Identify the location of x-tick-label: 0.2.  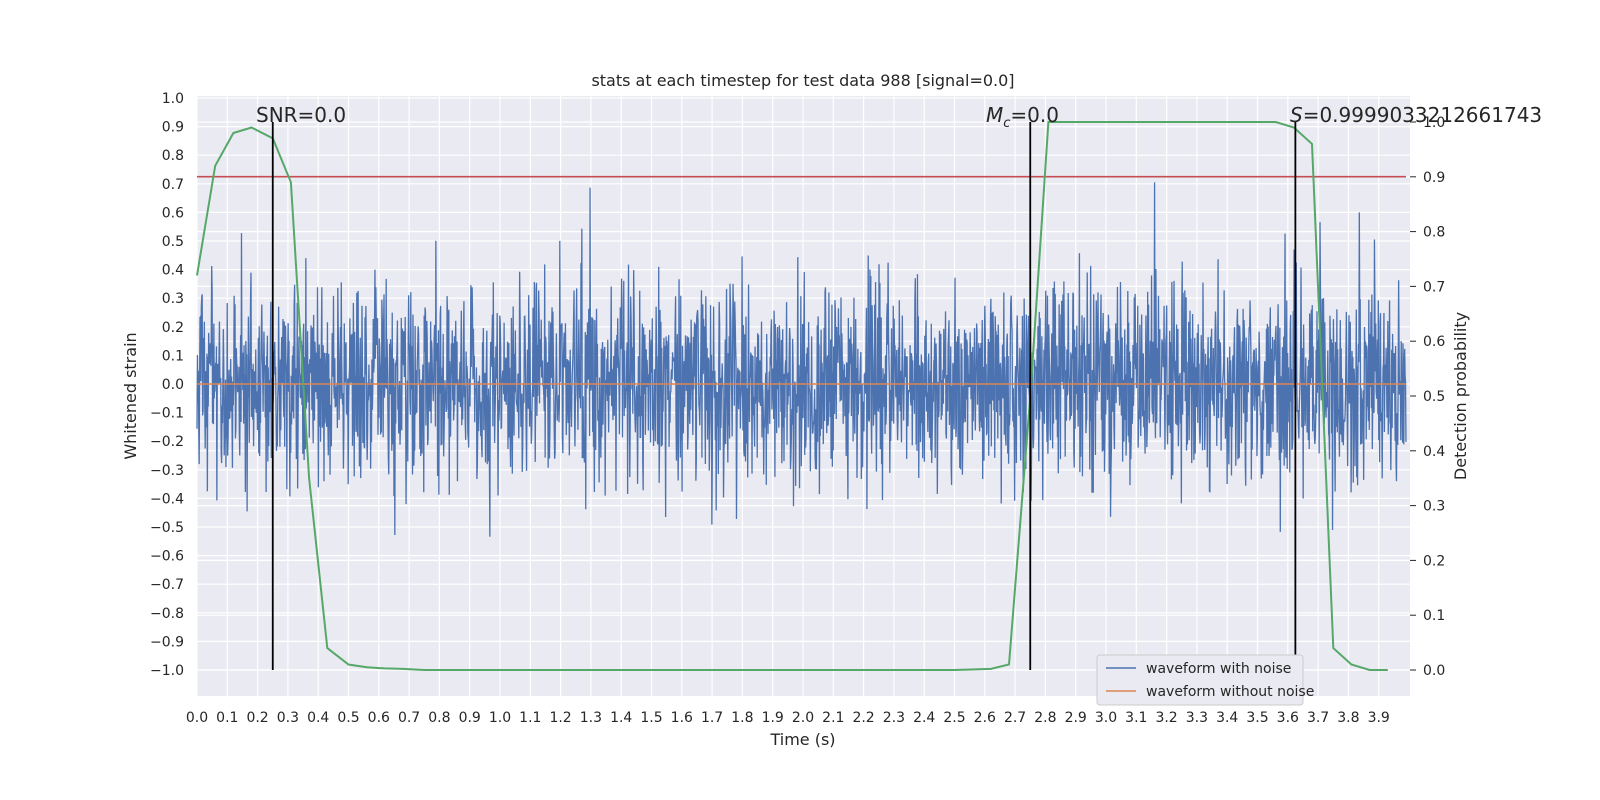
(257, 718).